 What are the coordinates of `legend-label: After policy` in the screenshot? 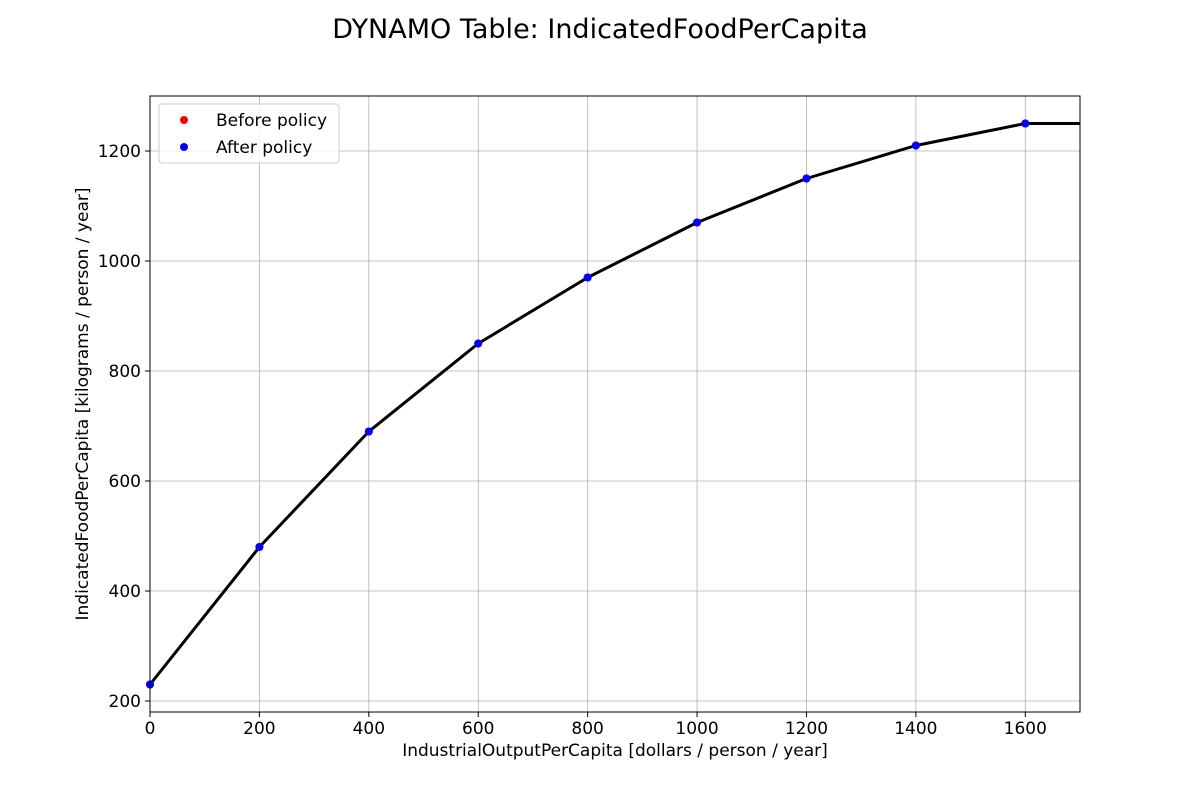 It's located at (264, 148).